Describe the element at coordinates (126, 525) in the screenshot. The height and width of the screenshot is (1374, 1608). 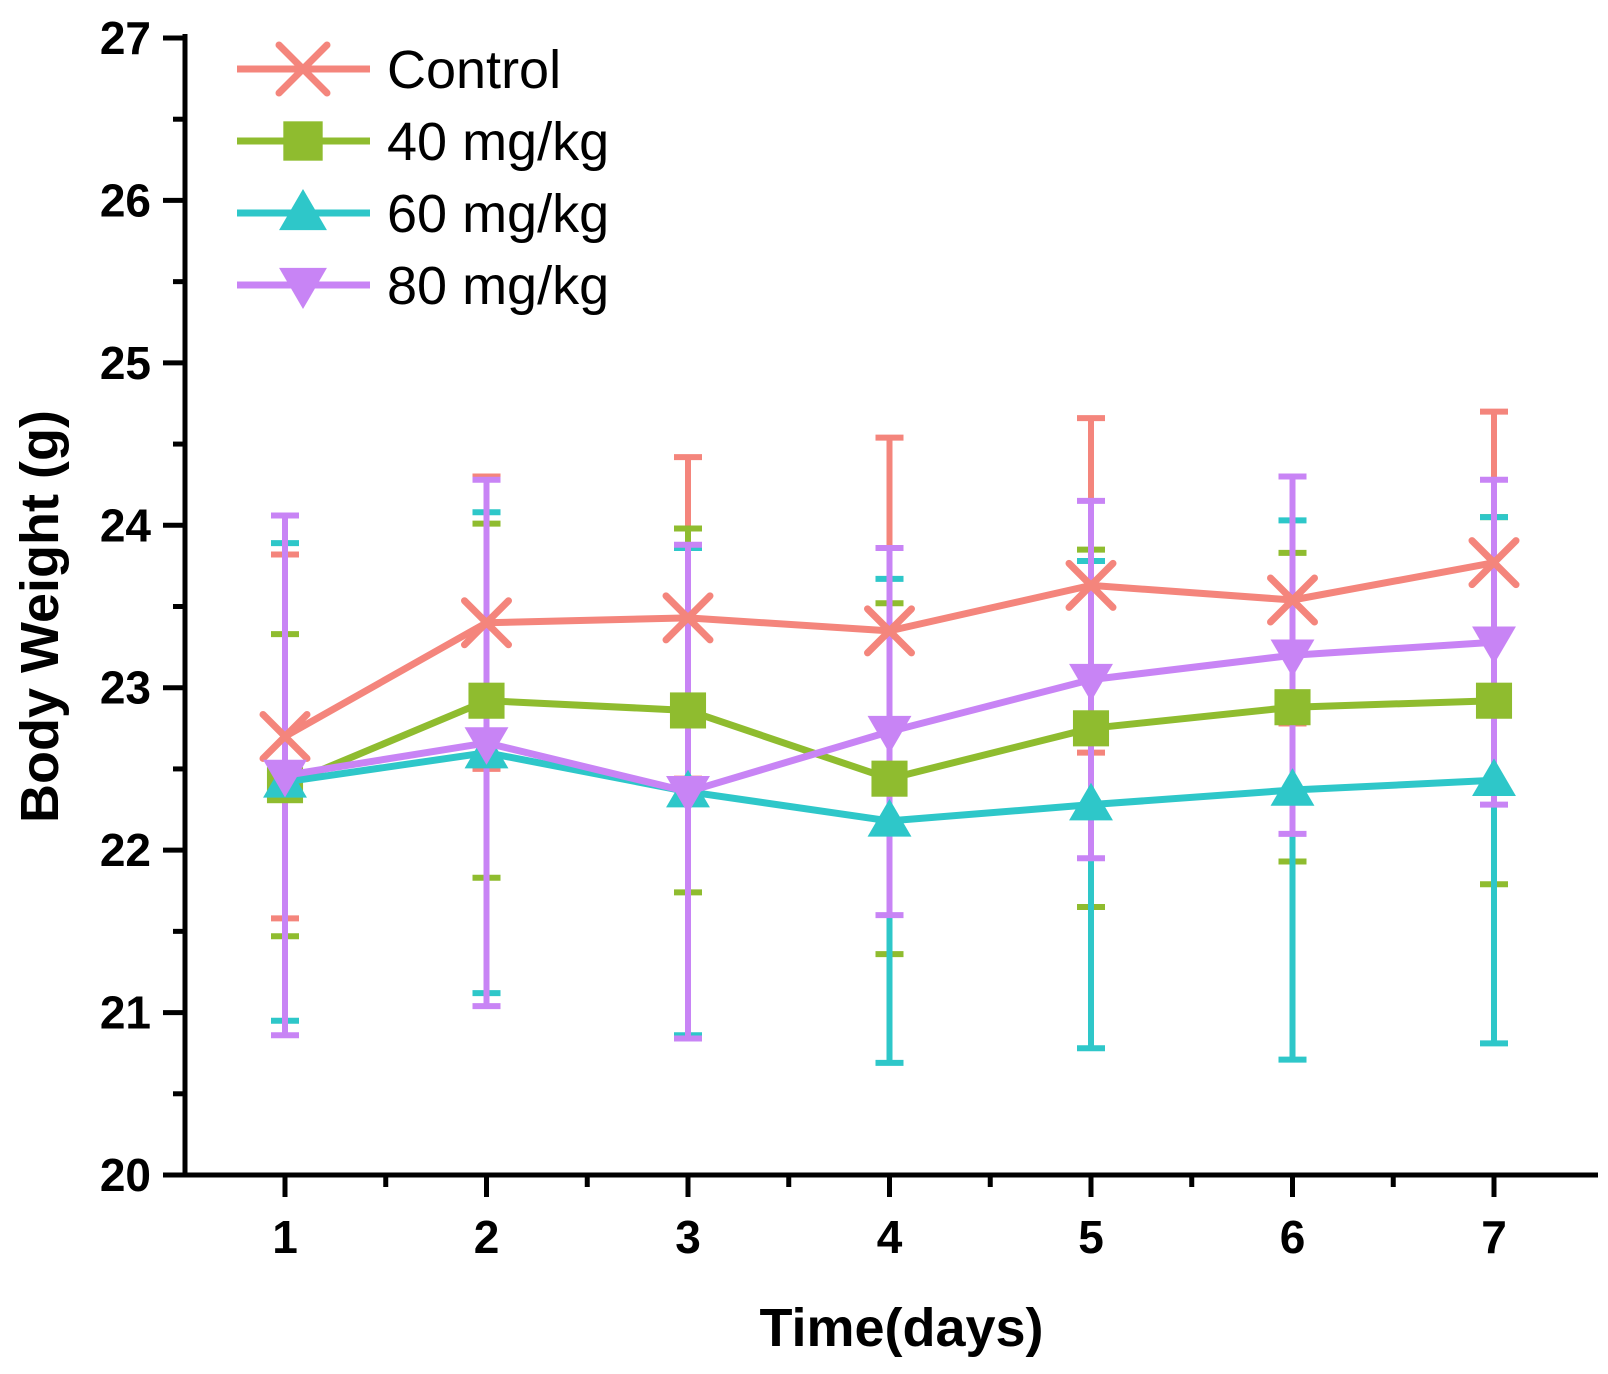
I see `y-tick-label: 24` at that location.